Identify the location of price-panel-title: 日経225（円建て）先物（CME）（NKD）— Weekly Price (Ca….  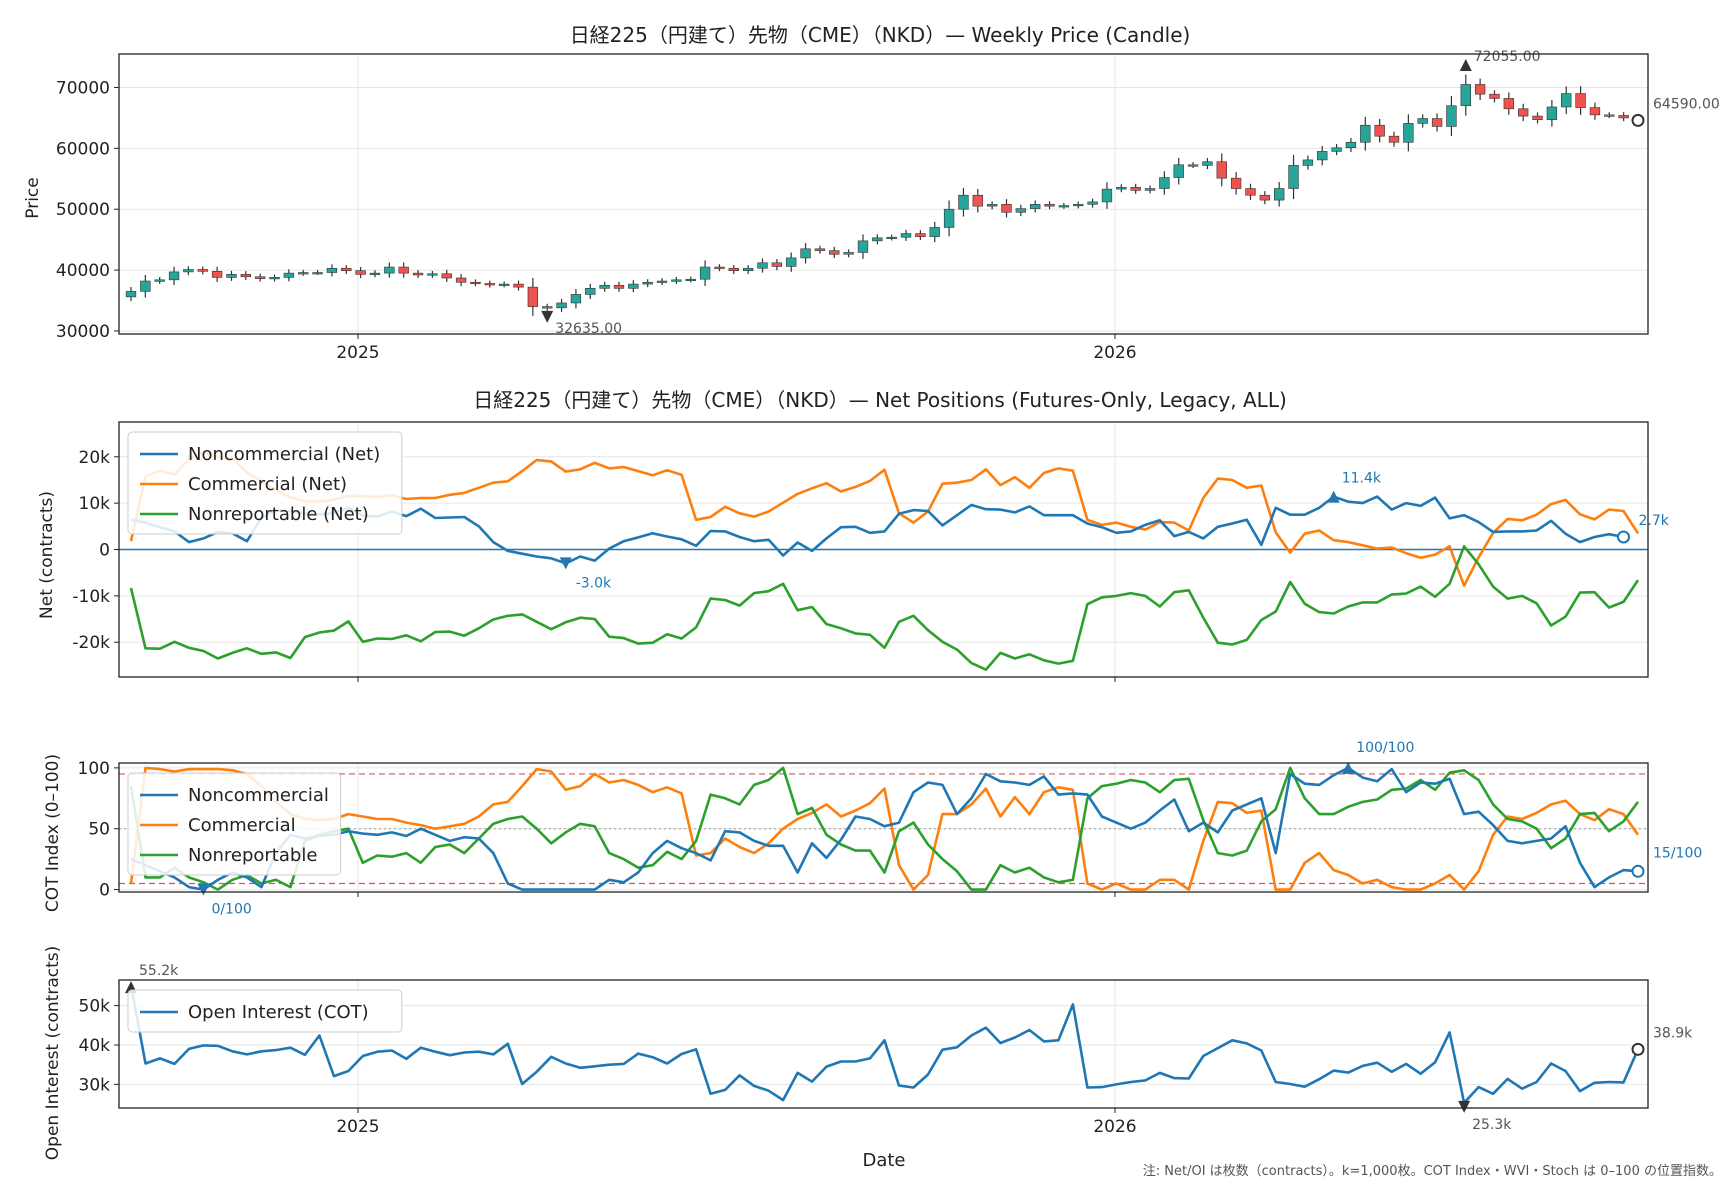
(880, 35).